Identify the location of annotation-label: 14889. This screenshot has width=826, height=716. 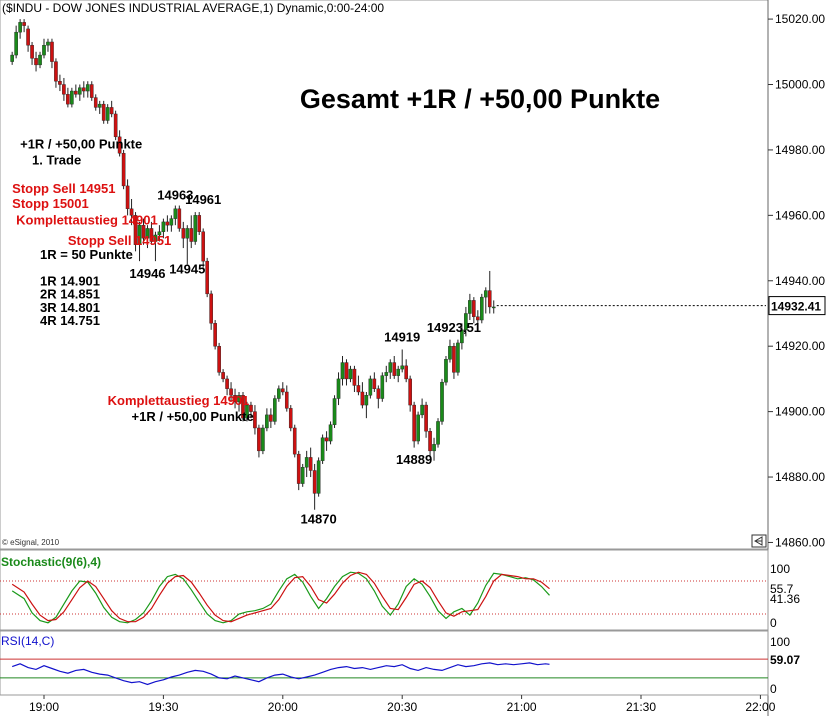
(414, 459).